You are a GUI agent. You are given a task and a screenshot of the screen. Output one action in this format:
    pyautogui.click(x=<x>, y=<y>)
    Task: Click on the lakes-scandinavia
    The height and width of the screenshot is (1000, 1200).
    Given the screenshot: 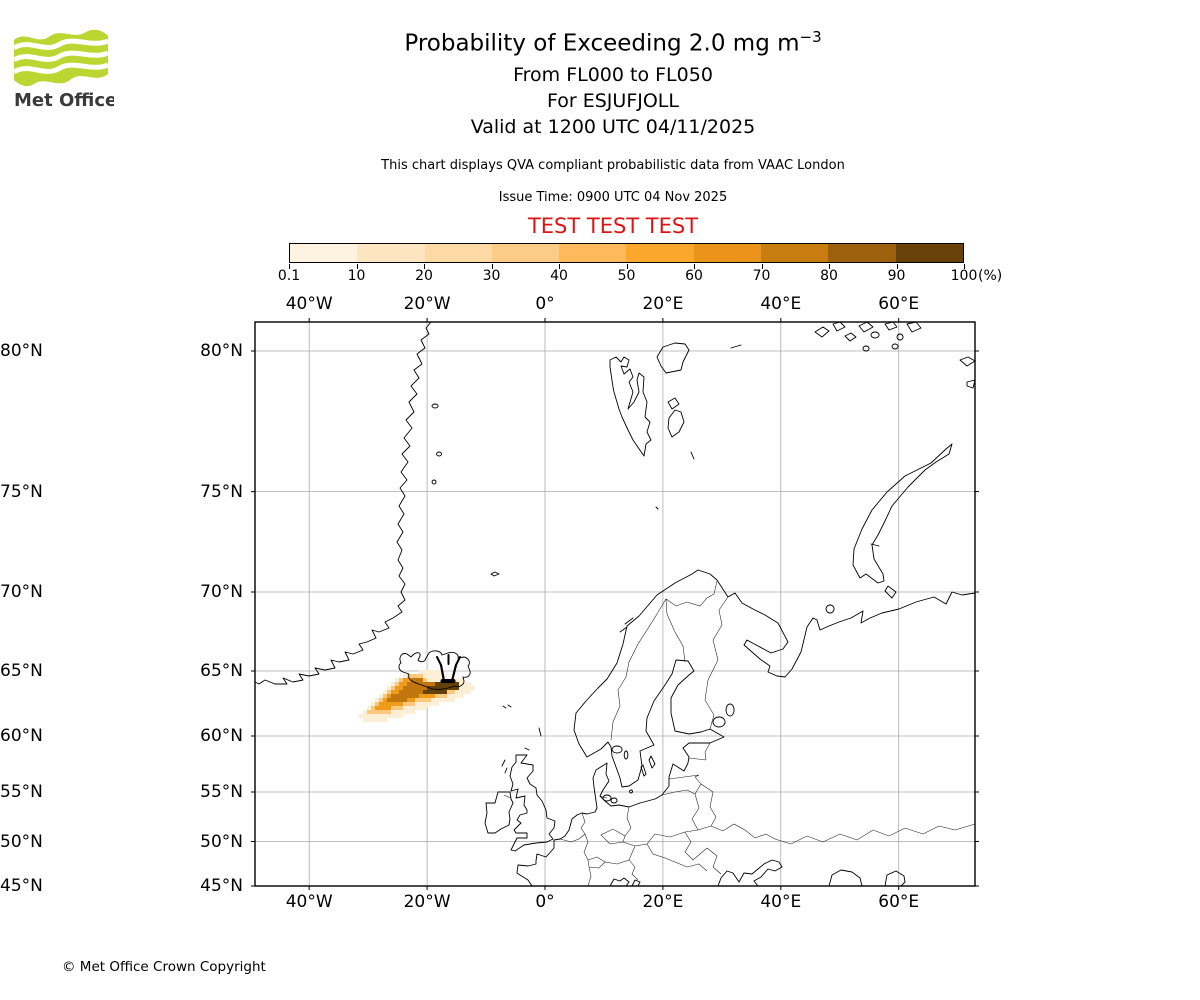 What is the action you would take?
    pyautogui.click(x=673, y=731)
    